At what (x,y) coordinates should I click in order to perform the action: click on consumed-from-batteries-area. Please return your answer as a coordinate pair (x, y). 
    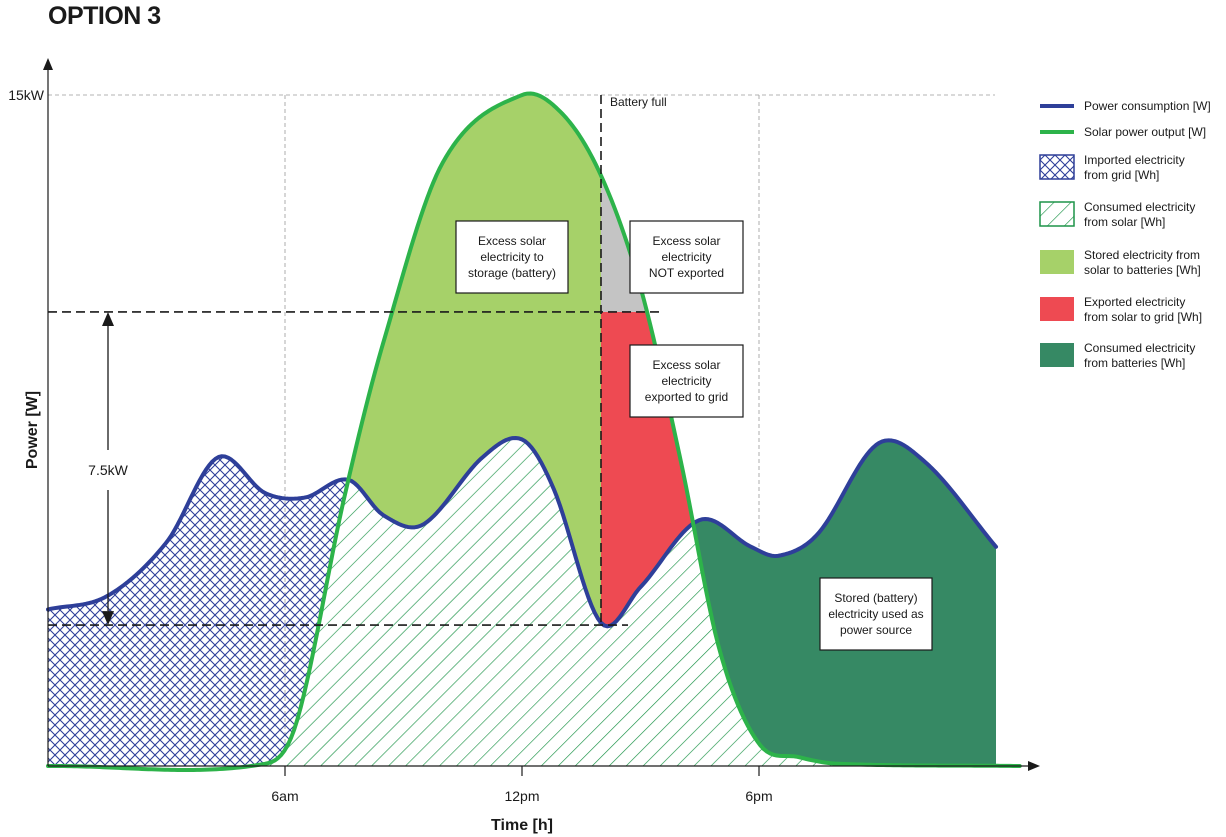
    Looking at the image, I should click on (818, 603).